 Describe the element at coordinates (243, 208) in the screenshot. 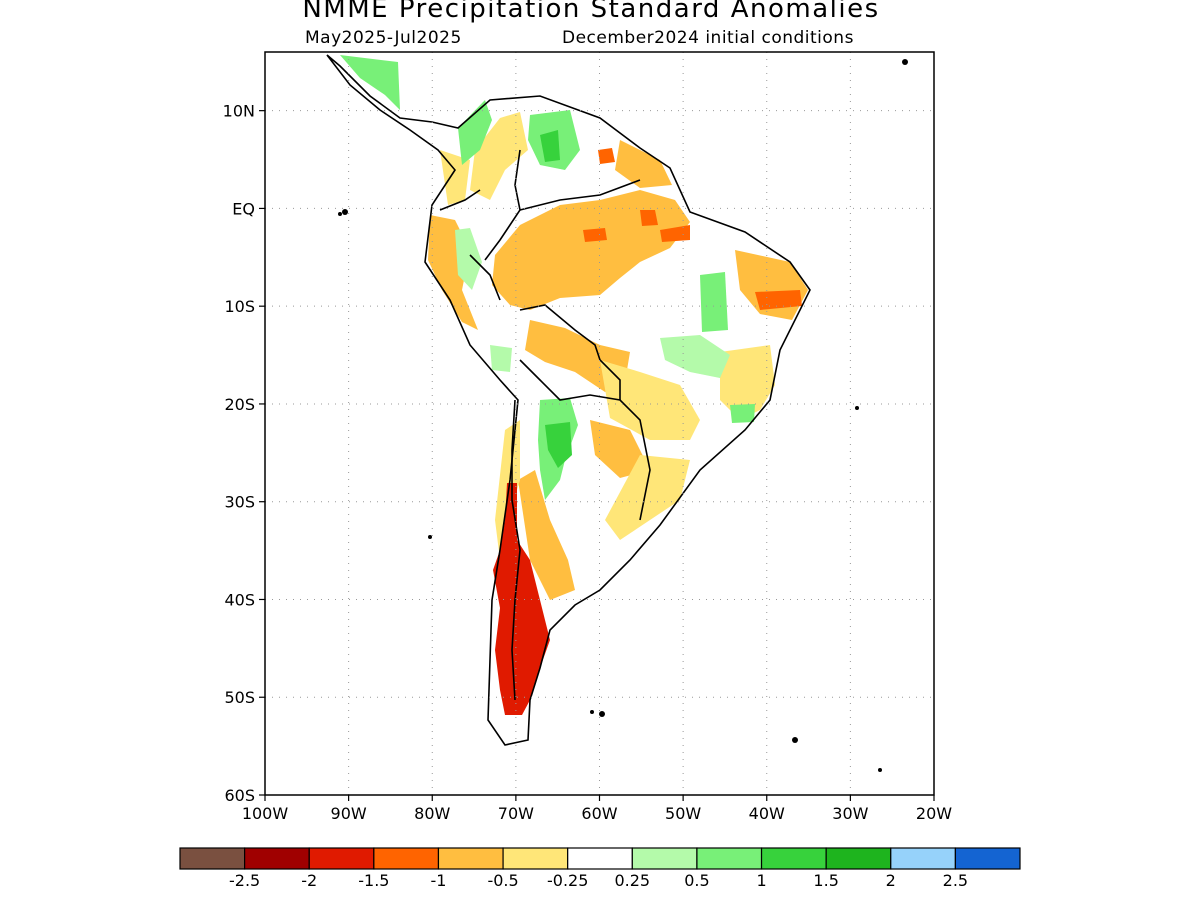

I see `lat-tick-label: EQ` at that location.